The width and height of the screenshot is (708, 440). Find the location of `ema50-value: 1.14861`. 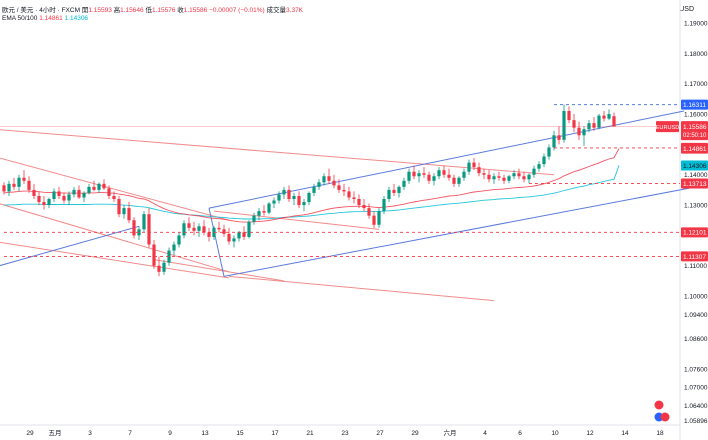

ema50-value: 1.14861 is located at coordinates (51, 18).